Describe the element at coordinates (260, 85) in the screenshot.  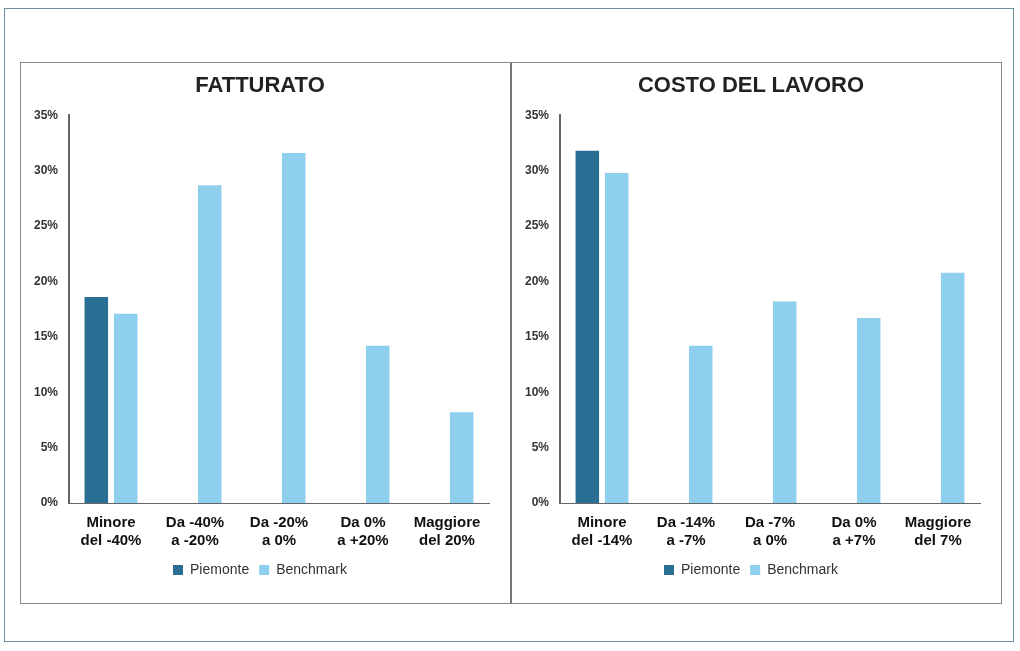
I see `chart-title: FATTURATO` at that location.